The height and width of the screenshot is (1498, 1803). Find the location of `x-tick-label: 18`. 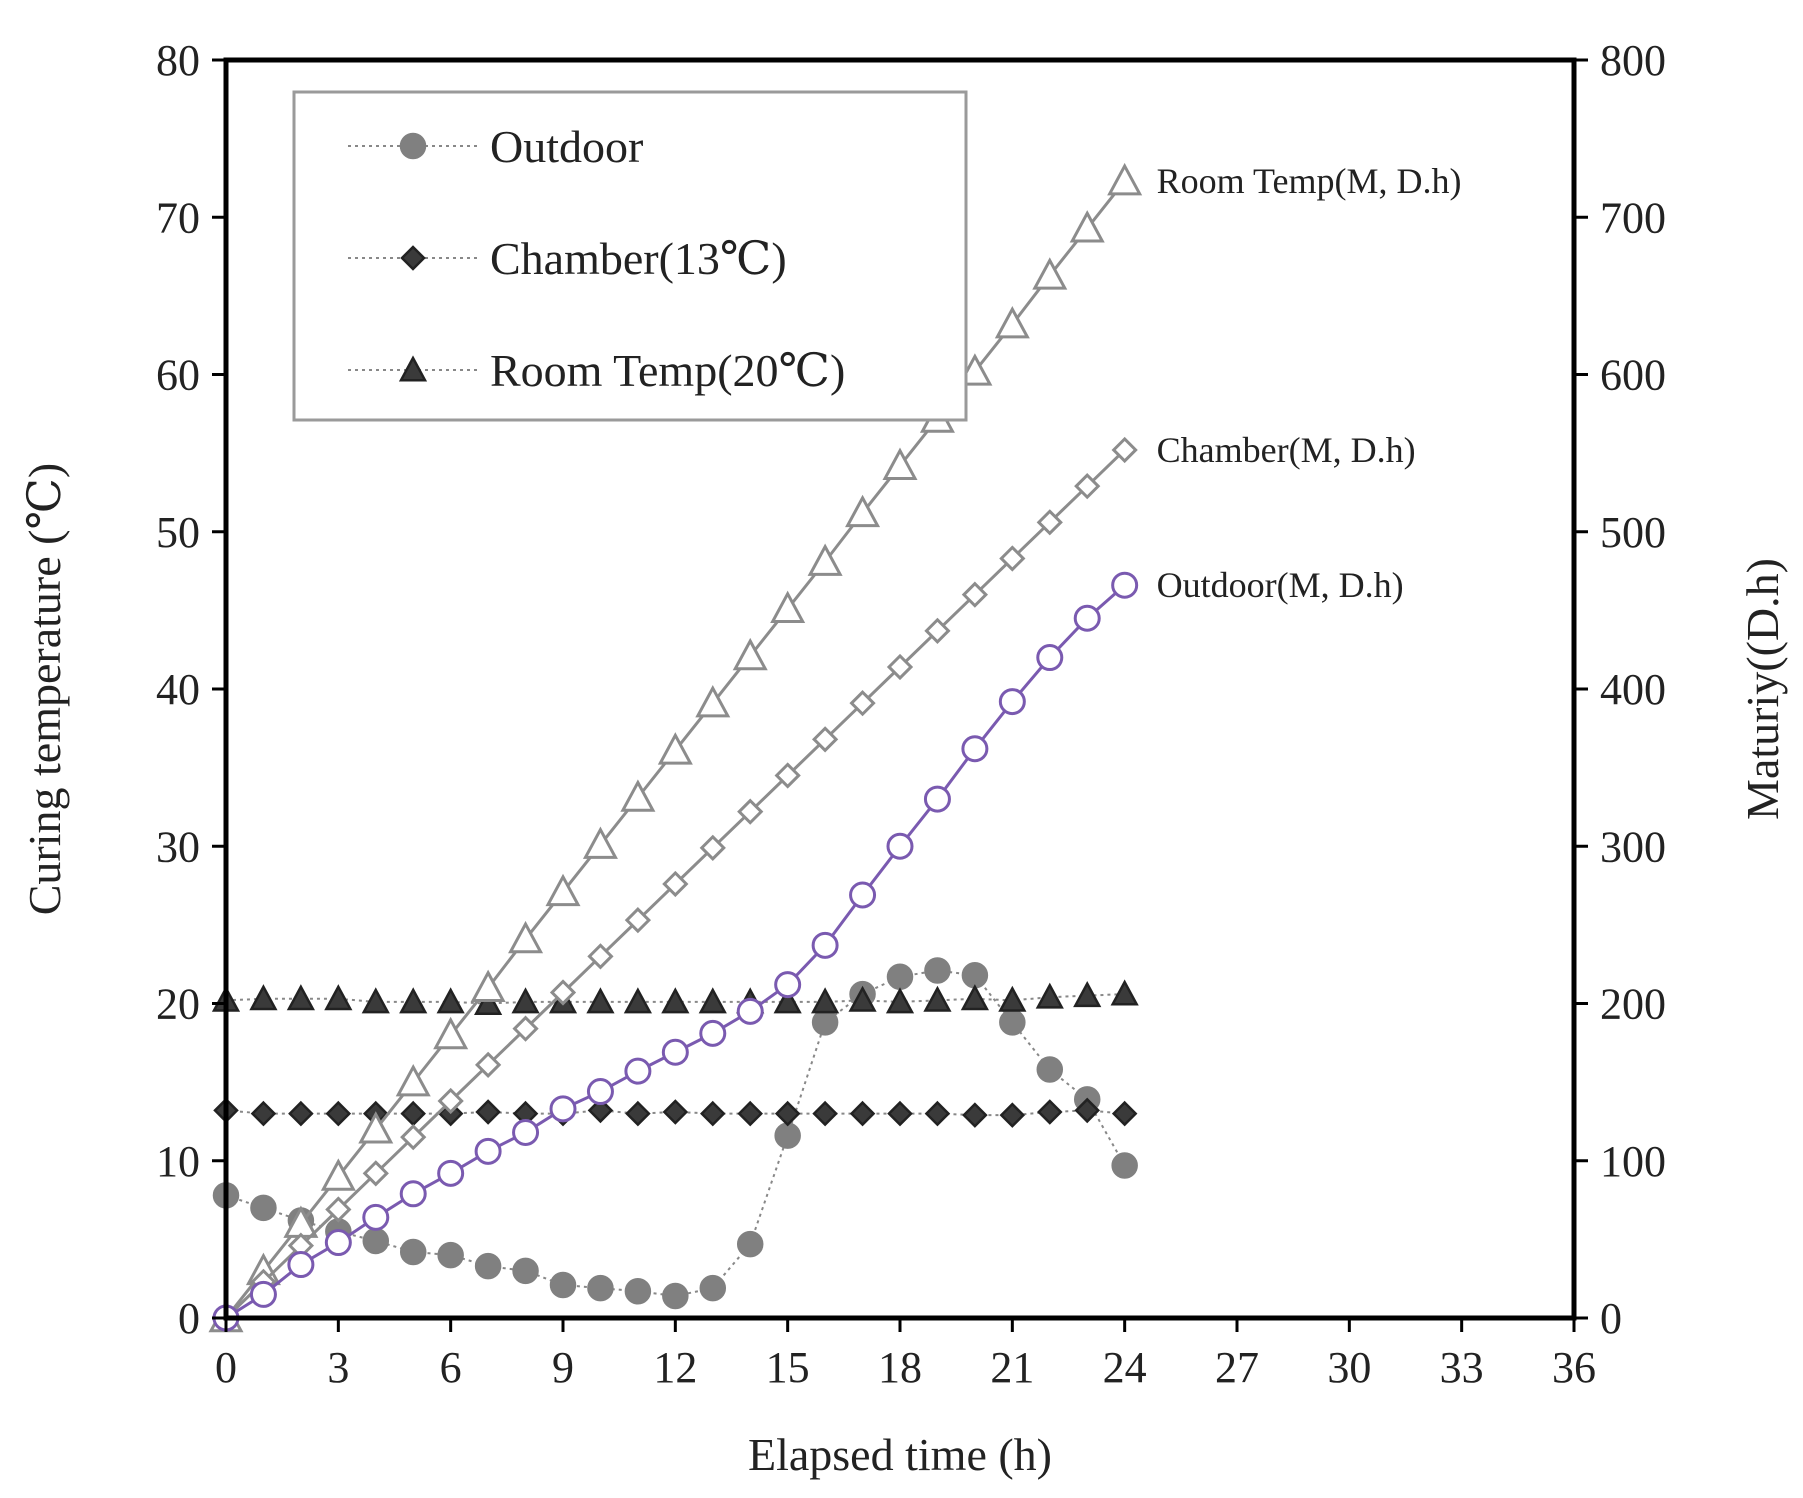

x-tick-label: 18 is located at coordinates (900, 1367).